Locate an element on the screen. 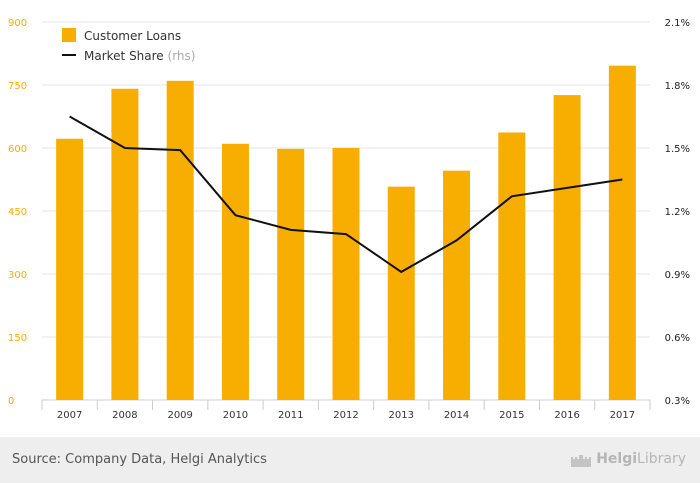 The image size is (700, 483). x-tick-label: 2014 is located at coordinates (456, 415).